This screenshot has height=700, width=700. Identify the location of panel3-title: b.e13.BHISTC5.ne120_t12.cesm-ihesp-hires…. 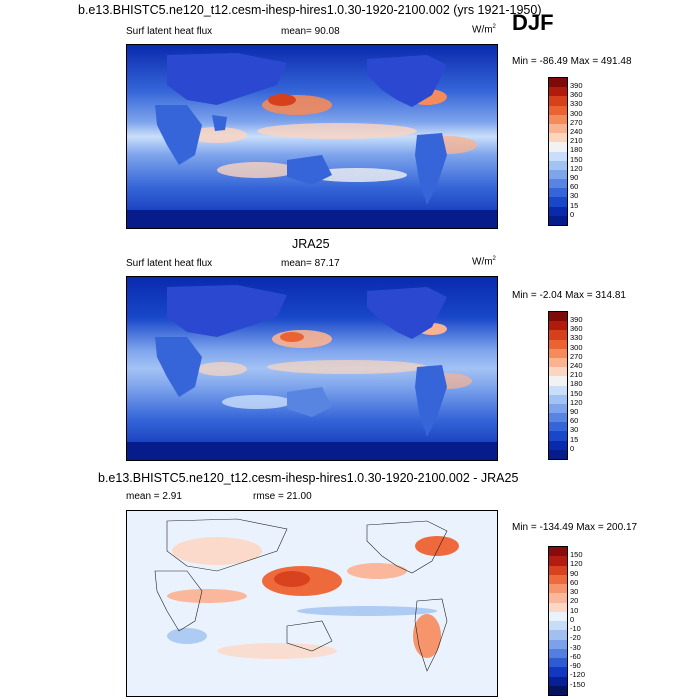
(308, 478).